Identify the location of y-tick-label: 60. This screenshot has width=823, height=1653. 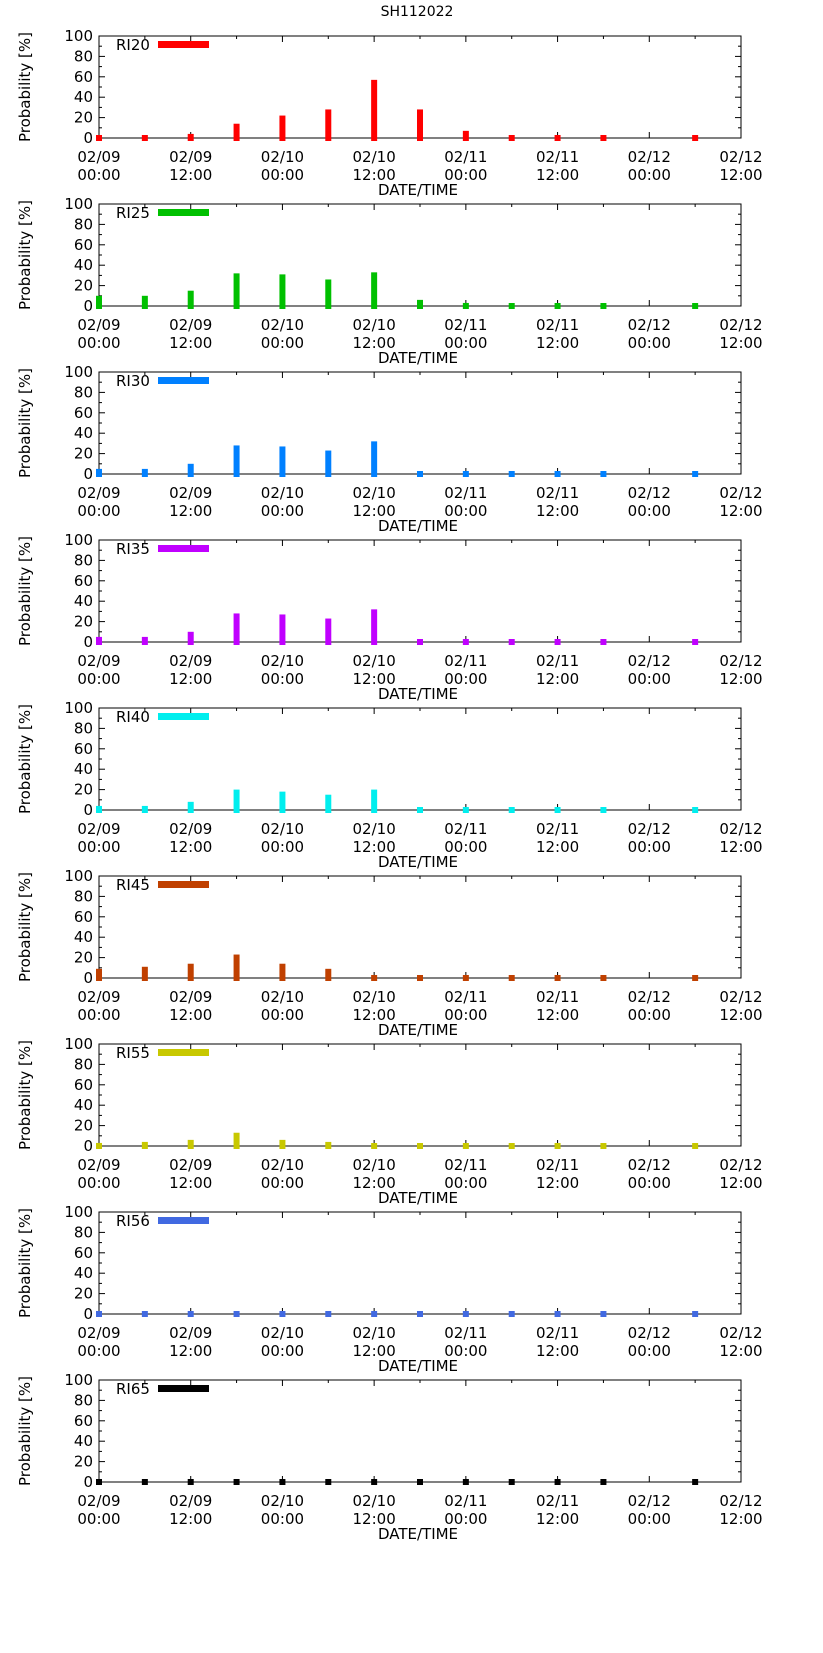
(83, 1253).